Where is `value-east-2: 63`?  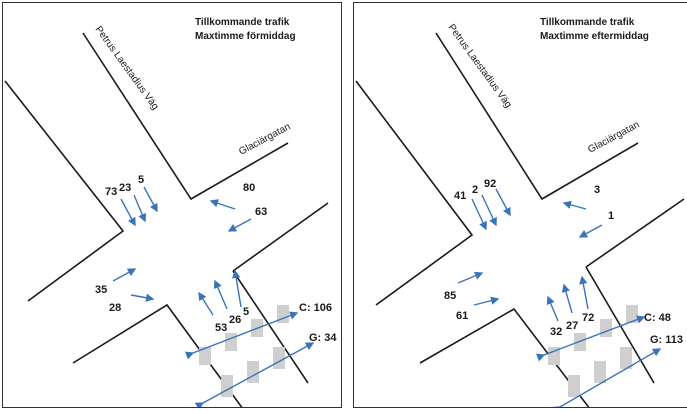
value-east-2: 63 is located at coordinates (261, 212).